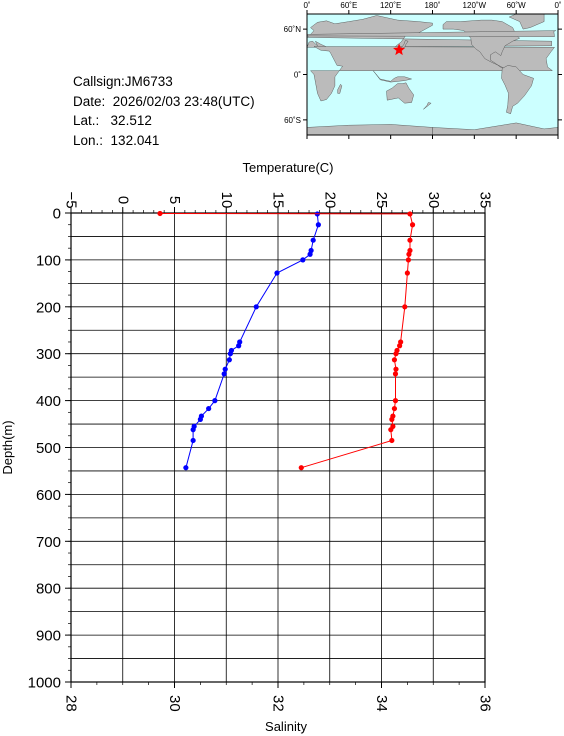  Describe the element at coordinates (71, 199) in the screenshot. I see `top-axis-tick-label: −5` at that location.